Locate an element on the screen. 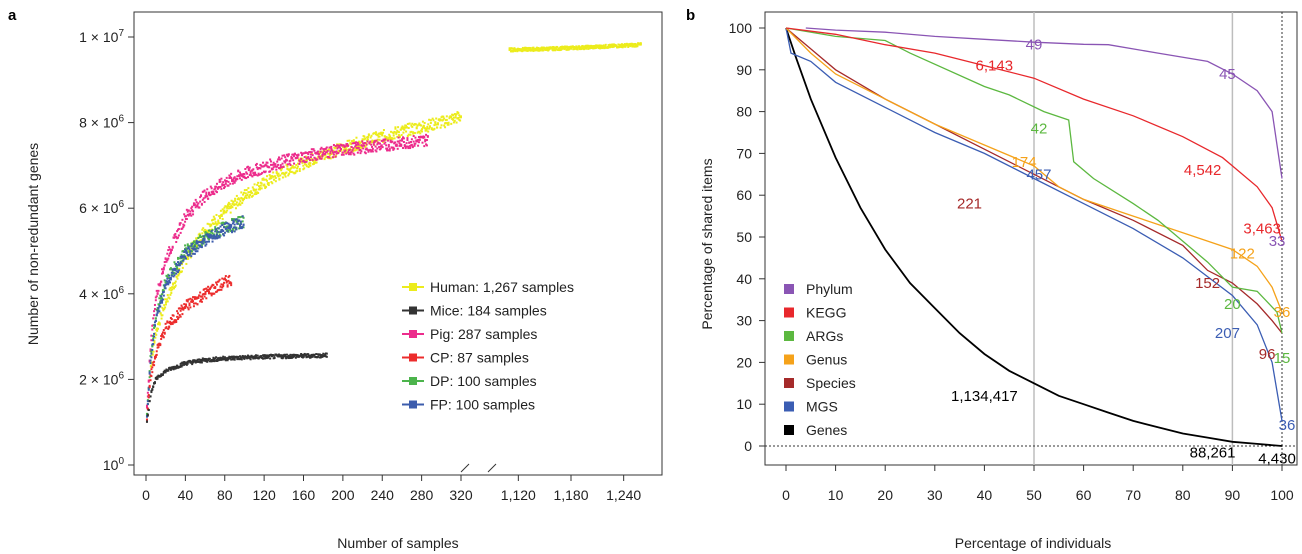 This screenshot has width=1302, height=554. panel-a-xtick-label: 80 is located at coordinates (225, 495).